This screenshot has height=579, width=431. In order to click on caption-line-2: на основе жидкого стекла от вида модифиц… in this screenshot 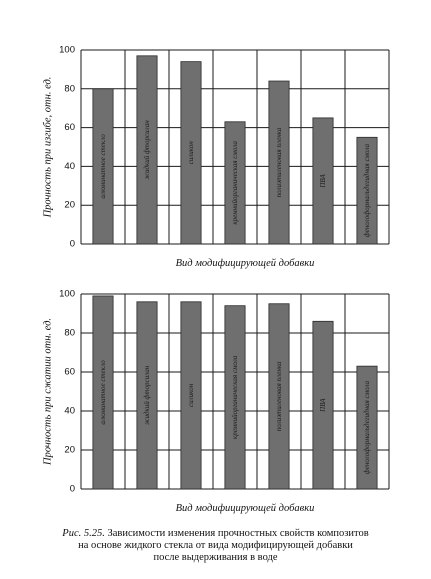, I will do `click(215, 545)`.